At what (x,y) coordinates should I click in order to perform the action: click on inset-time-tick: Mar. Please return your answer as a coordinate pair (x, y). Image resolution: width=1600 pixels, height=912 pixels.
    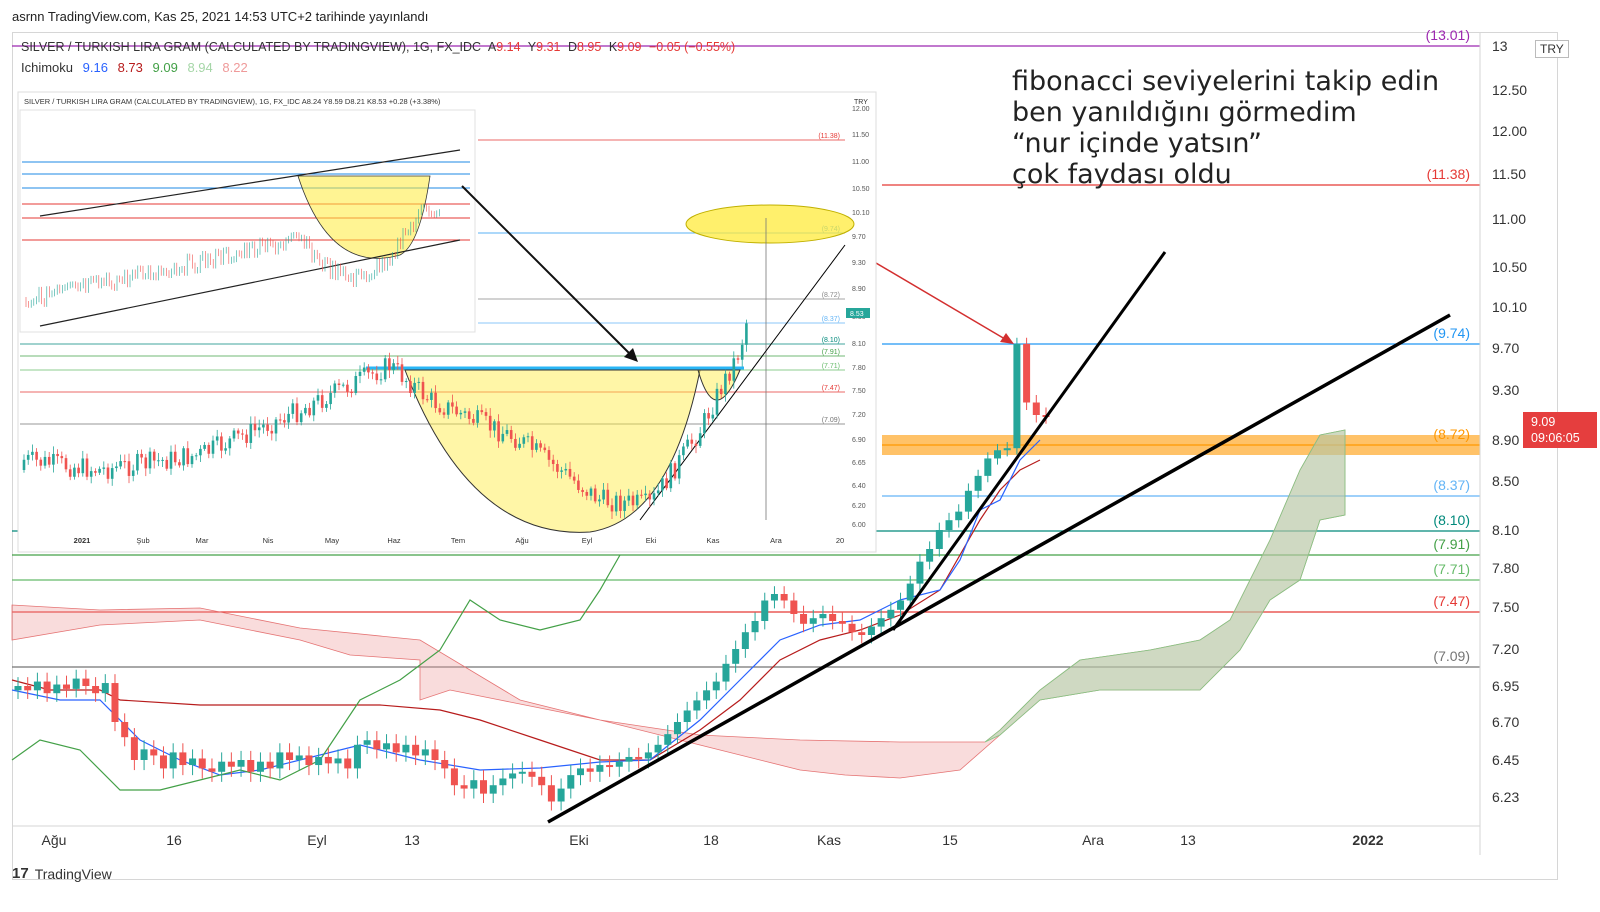
    Looking at the image, I should click on (202, 540).